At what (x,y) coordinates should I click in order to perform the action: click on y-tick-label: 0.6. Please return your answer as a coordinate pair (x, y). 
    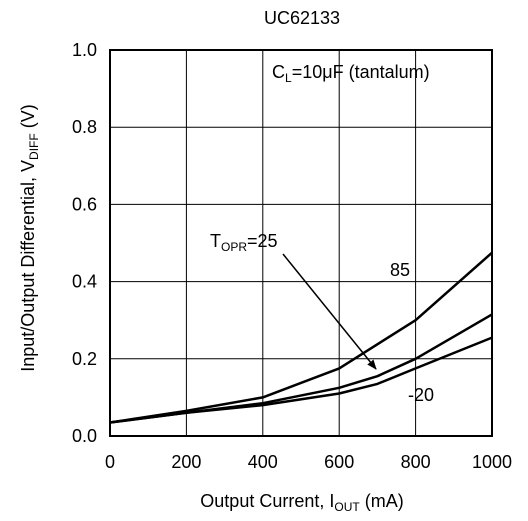
    Looking at the image, I should click on (84, 204).